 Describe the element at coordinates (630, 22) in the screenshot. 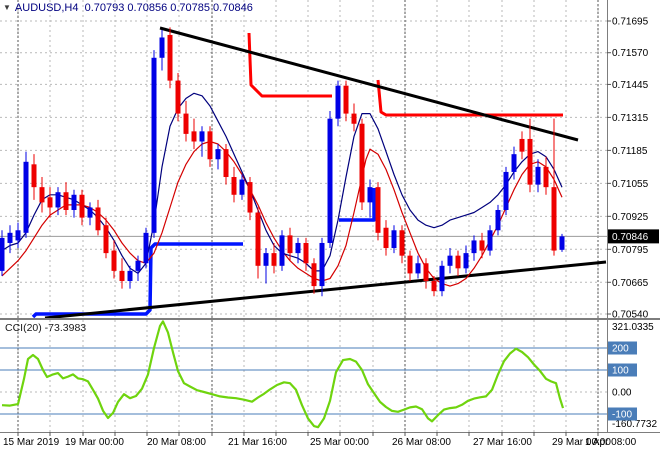

I see `price-tick-label: 0.71695` at that location.